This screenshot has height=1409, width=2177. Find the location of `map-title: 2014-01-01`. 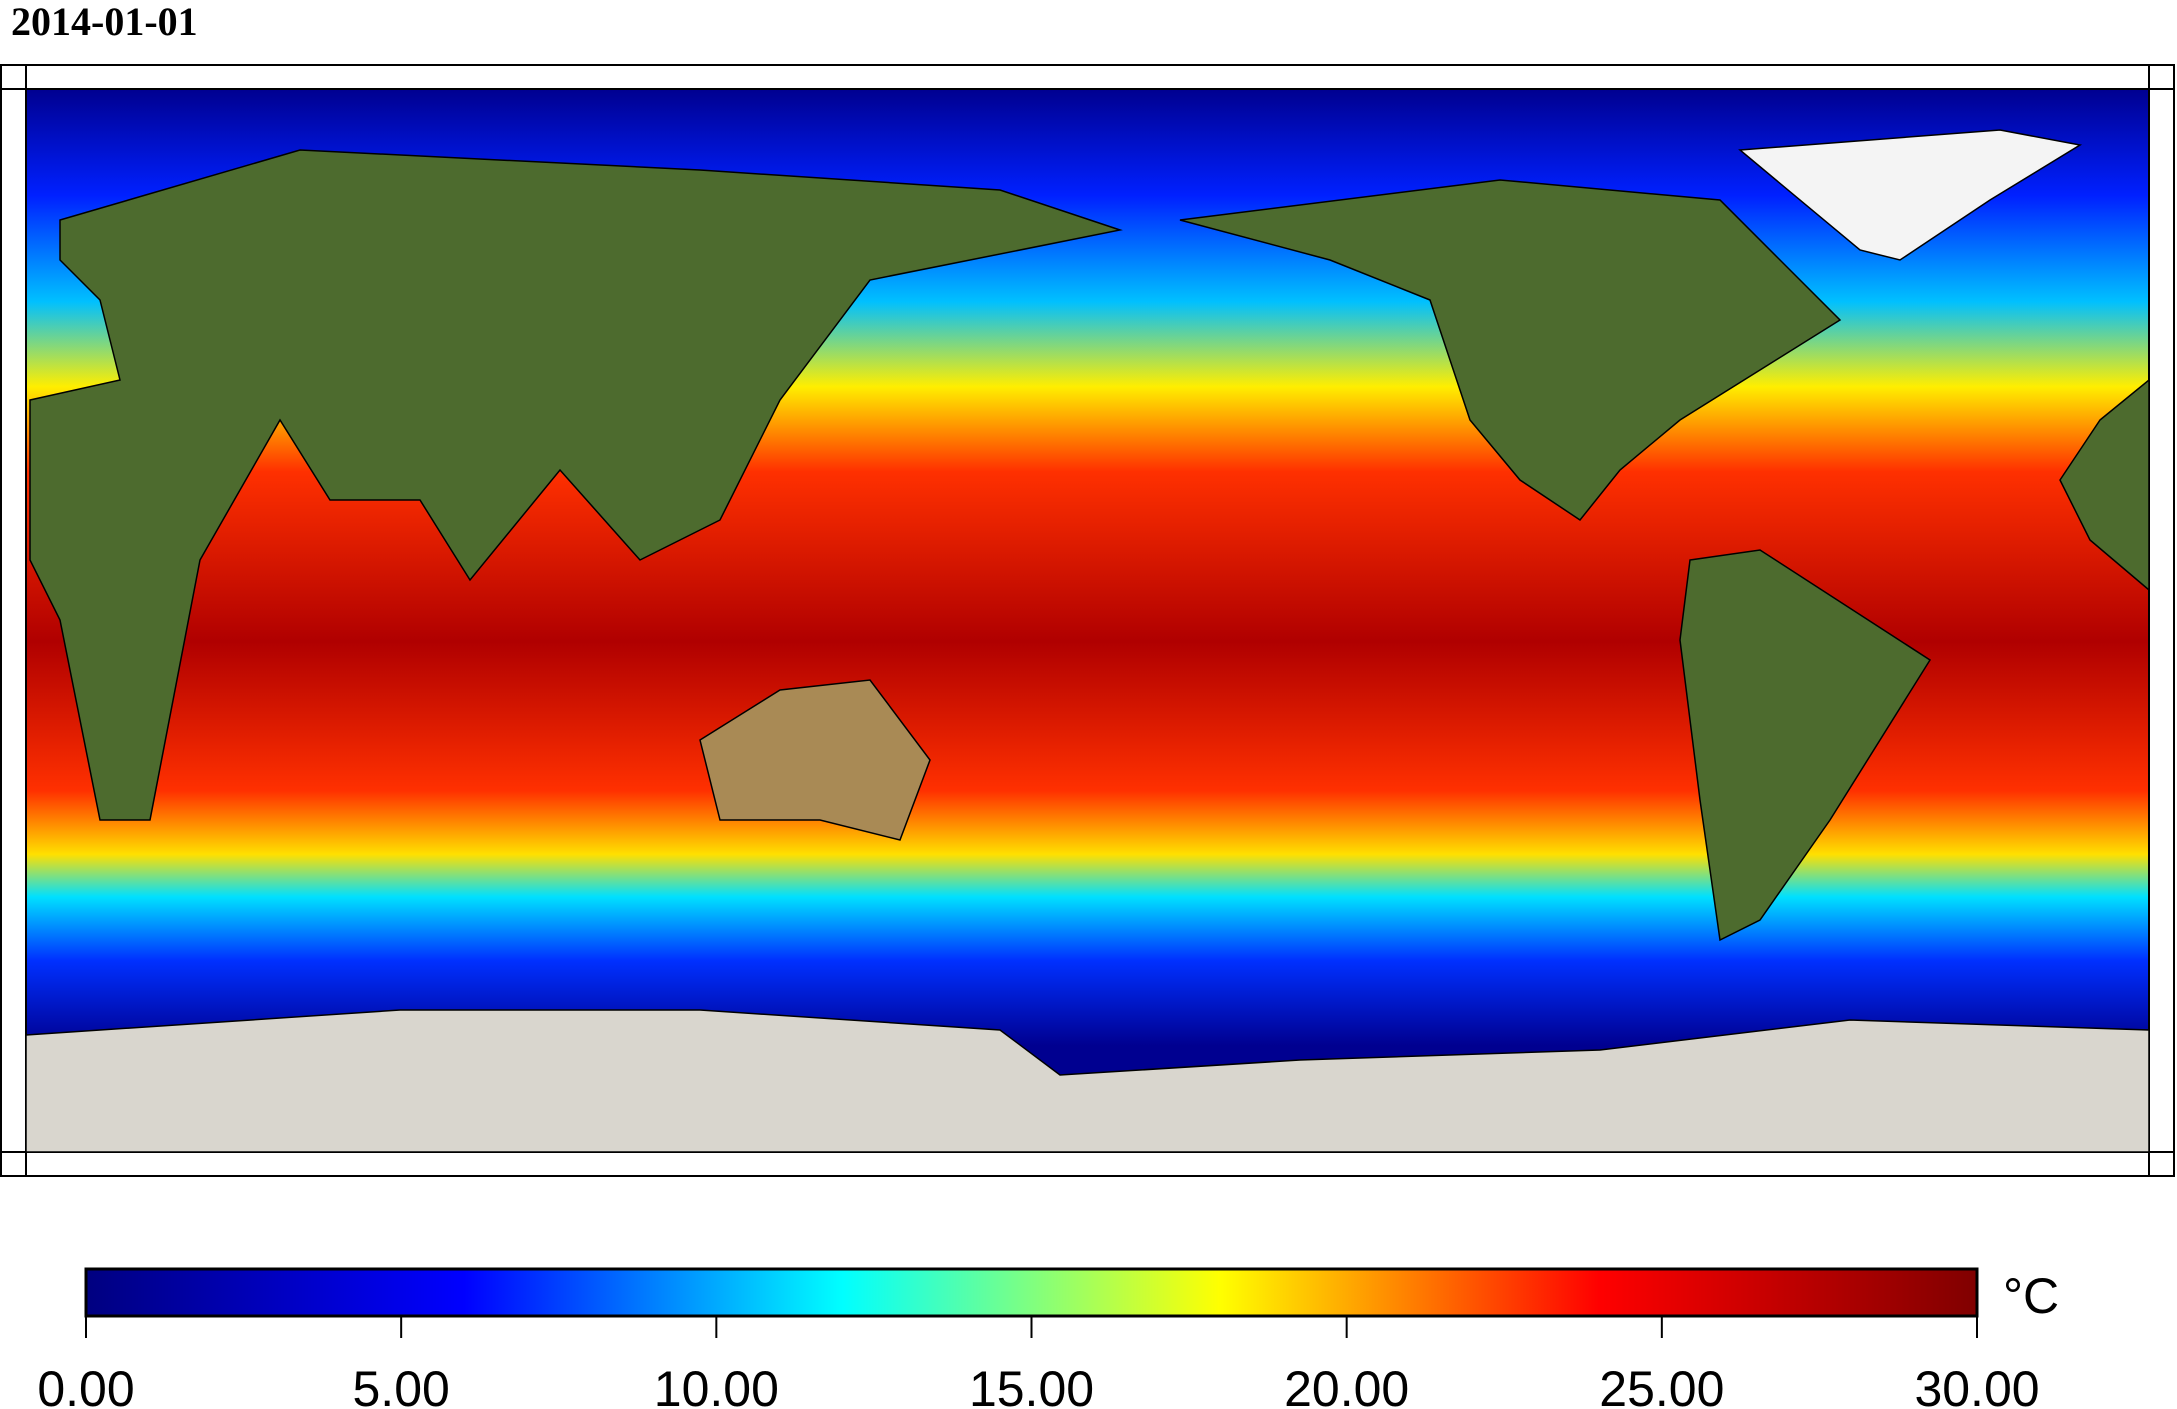

map-title: 2014-01-01 is located at coordinates (104, 22).